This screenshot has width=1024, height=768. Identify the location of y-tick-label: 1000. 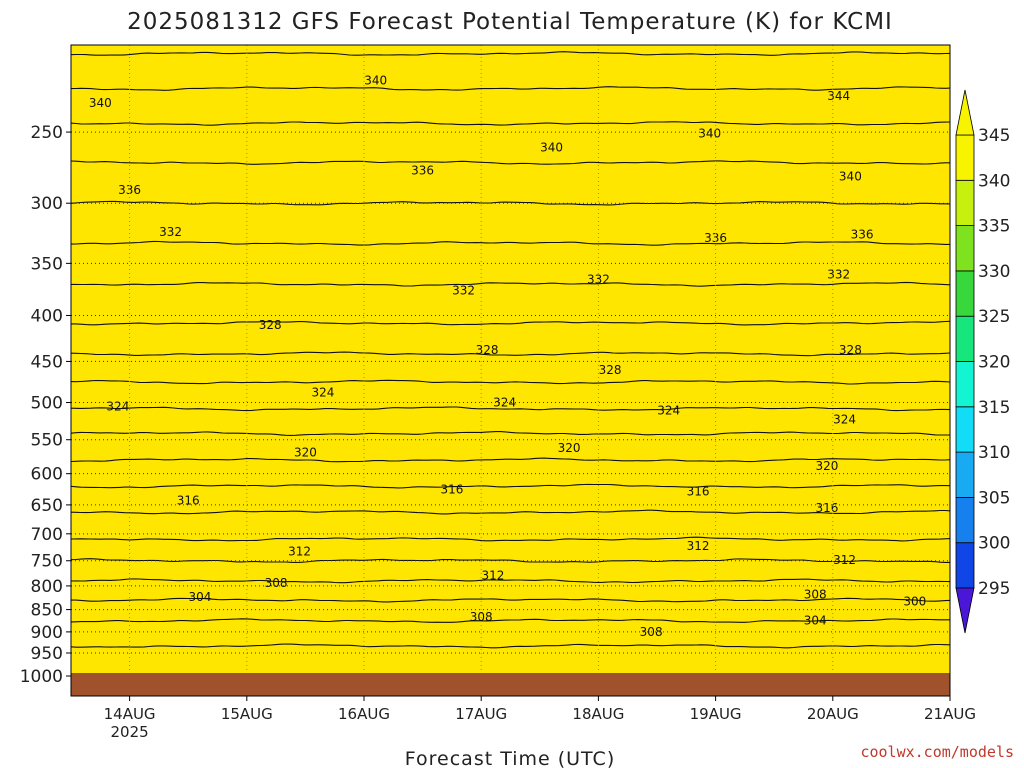
(41, 677).